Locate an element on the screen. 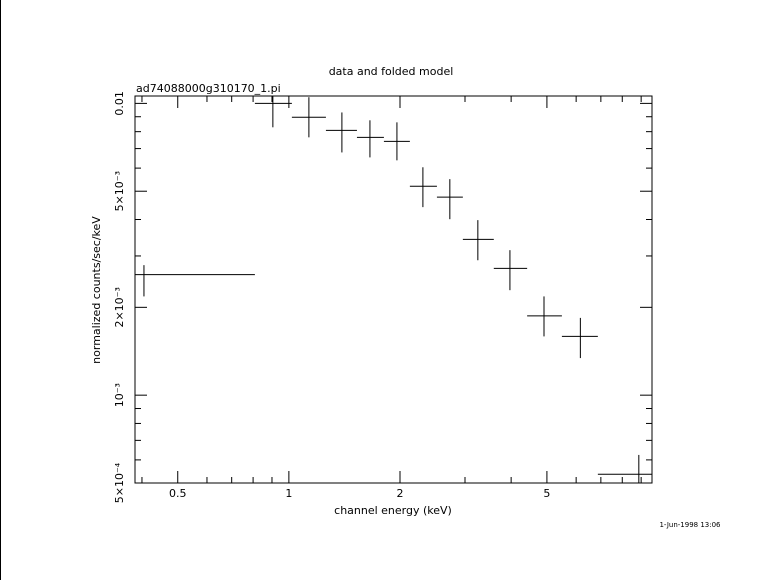 This screenshot has height=580, width=781. y-tick-label: 5×10⁻³ is located at coordinates (119, 191).